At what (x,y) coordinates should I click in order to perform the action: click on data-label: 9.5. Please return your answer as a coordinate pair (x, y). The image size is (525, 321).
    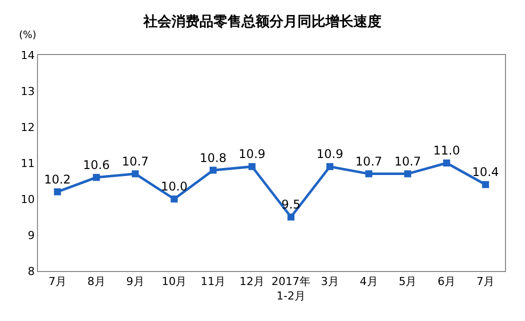
    Looking at the image, I should click on (291, 205).